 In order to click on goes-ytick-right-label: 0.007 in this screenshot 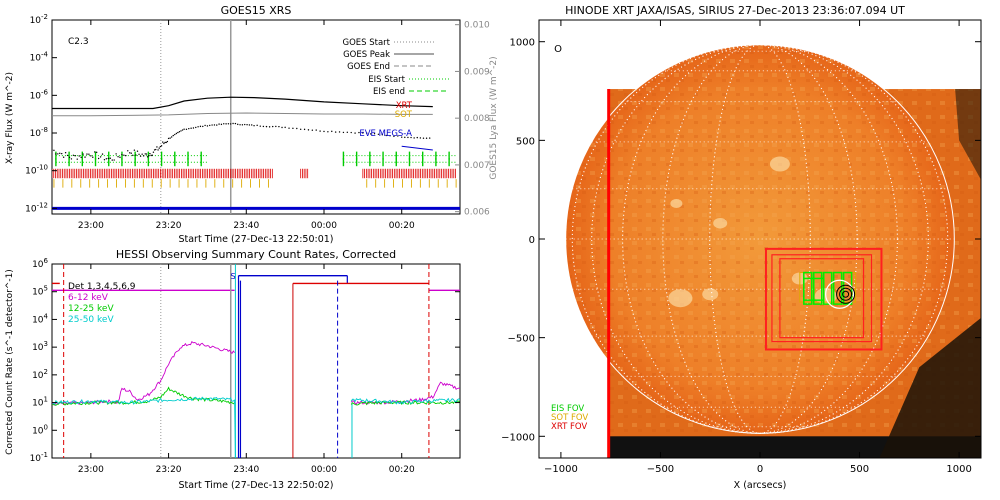, I will do `click(477, 166)`.